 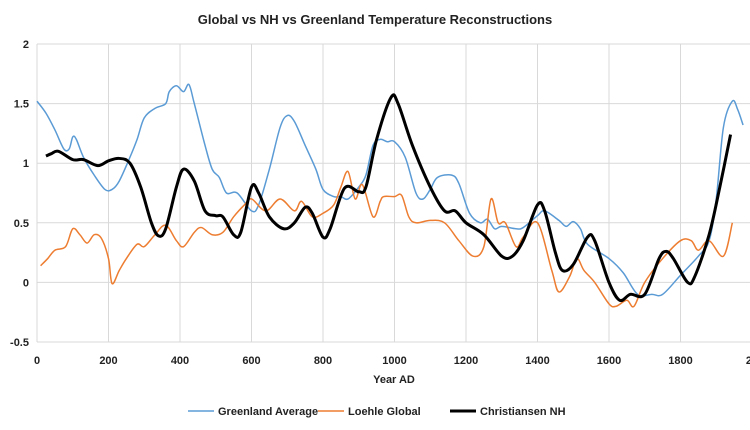 I want to click on y-tick-label: 0.5, so click(x=21, y=224).